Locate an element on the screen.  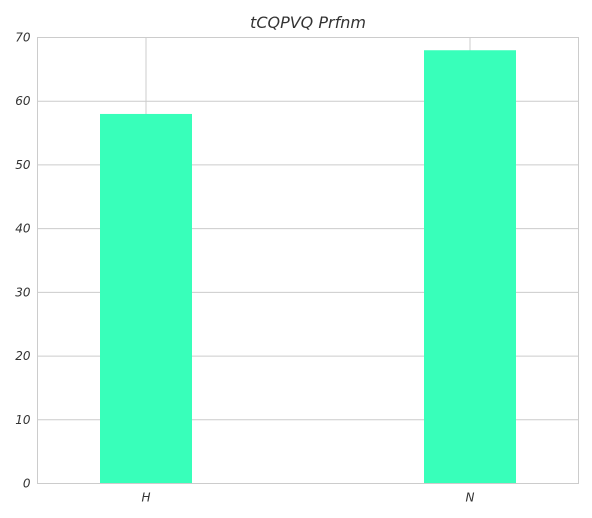
y-tick-label: 70 is located at coordinates (23, 38).